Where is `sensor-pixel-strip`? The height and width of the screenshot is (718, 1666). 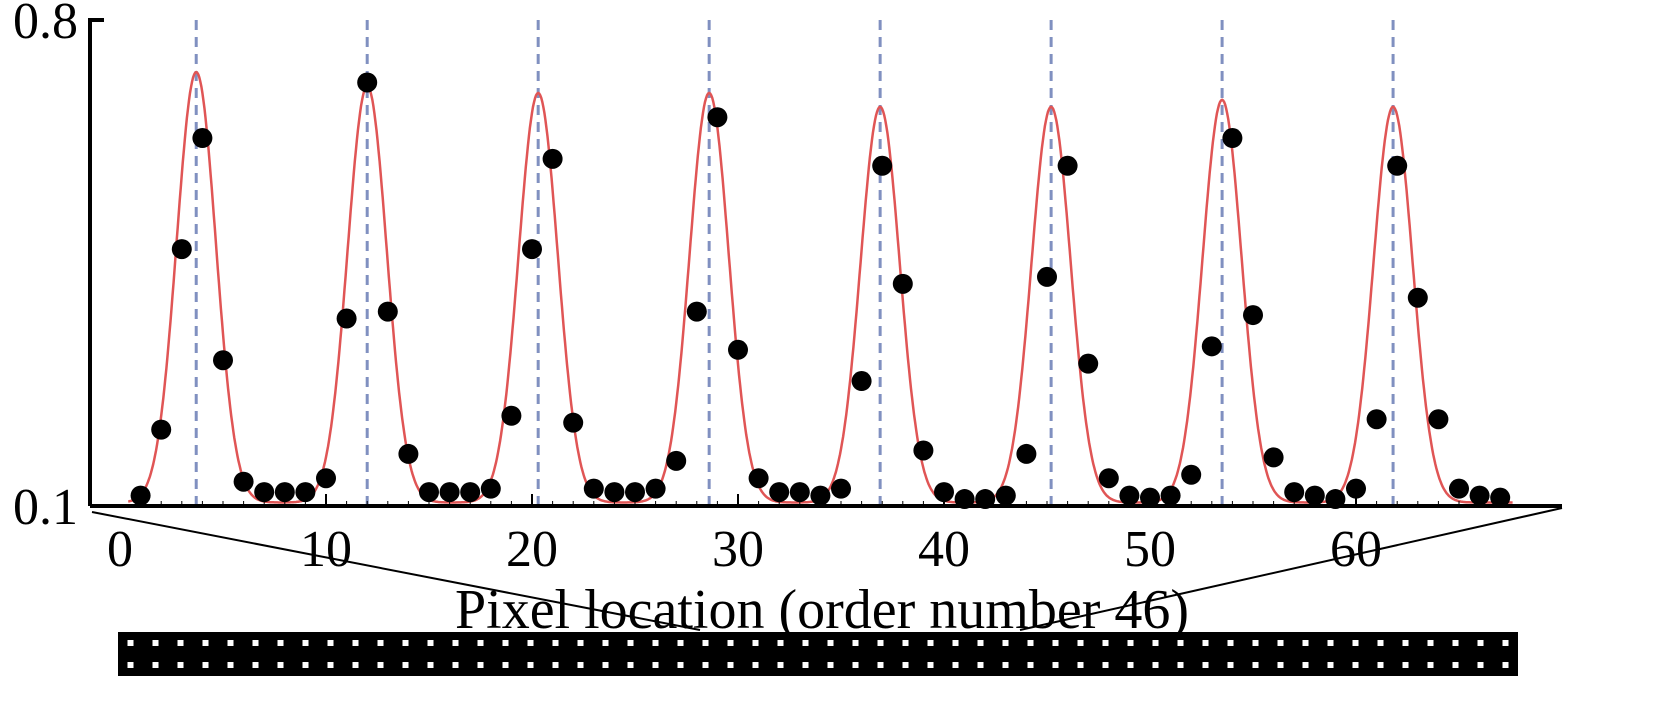 sensor-pixel-strip is located at coordinates (818, 654).